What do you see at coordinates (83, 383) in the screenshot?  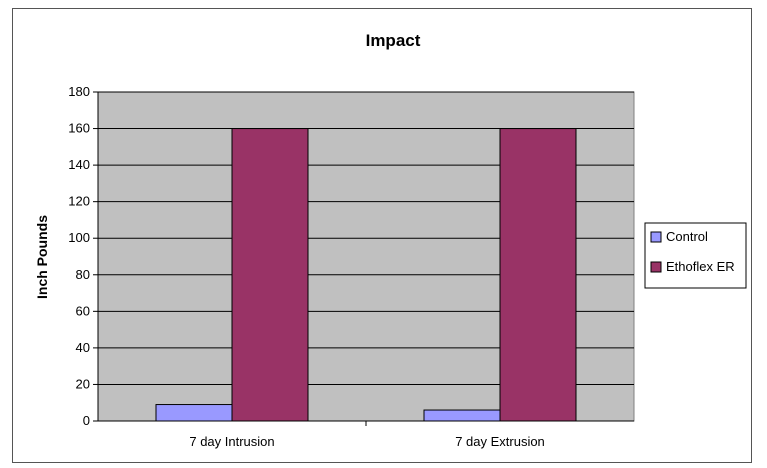 I see `y-tick-label: 20` at bounding box center [83, 383].